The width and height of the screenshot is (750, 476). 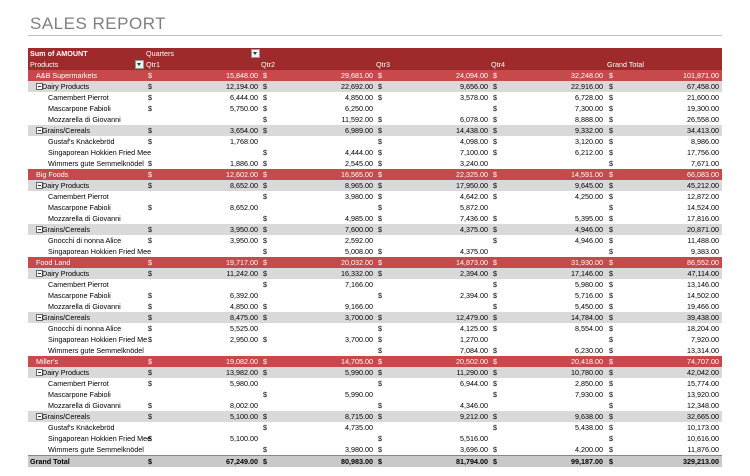 I want to click on amount: 21,600.00, so click(x=703, y=97).